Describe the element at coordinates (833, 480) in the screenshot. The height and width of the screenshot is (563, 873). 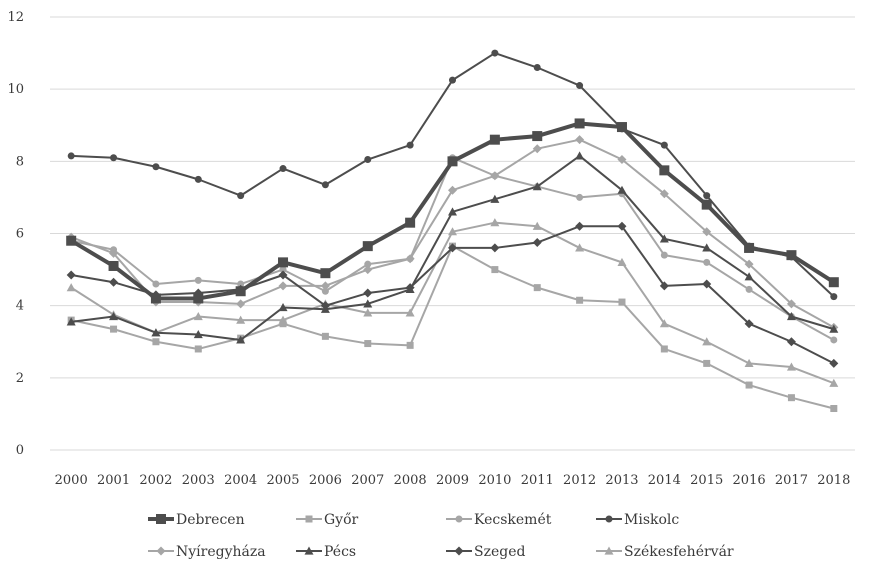
I see `x-tick-label: 2018` at that location.